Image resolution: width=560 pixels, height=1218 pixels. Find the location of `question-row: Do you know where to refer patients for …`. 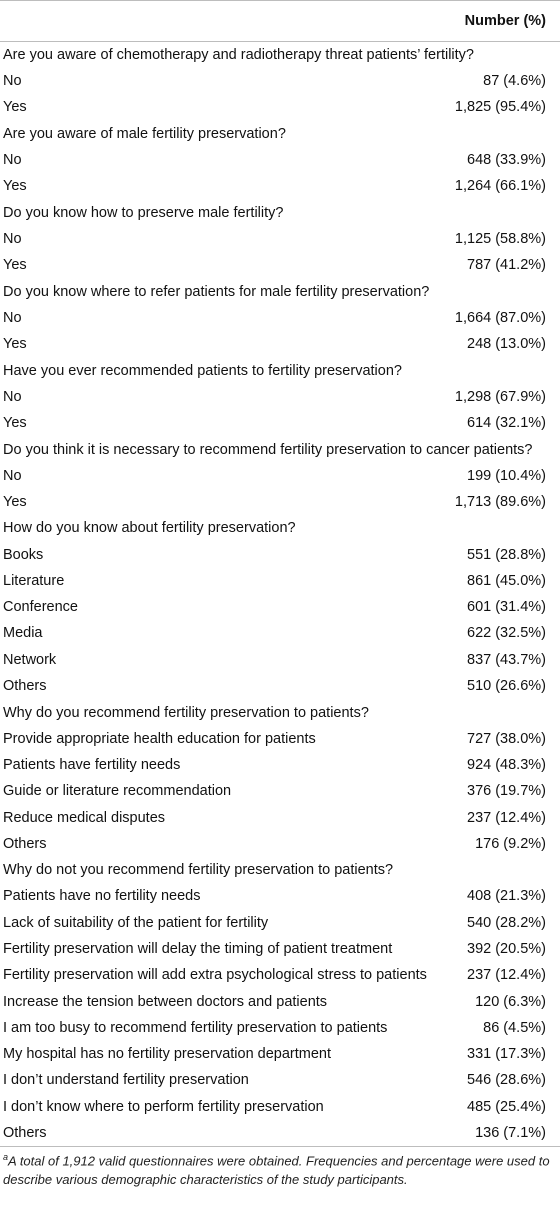

question-row: Do you know where to refer patients for … is located at coordinates (216, 291).